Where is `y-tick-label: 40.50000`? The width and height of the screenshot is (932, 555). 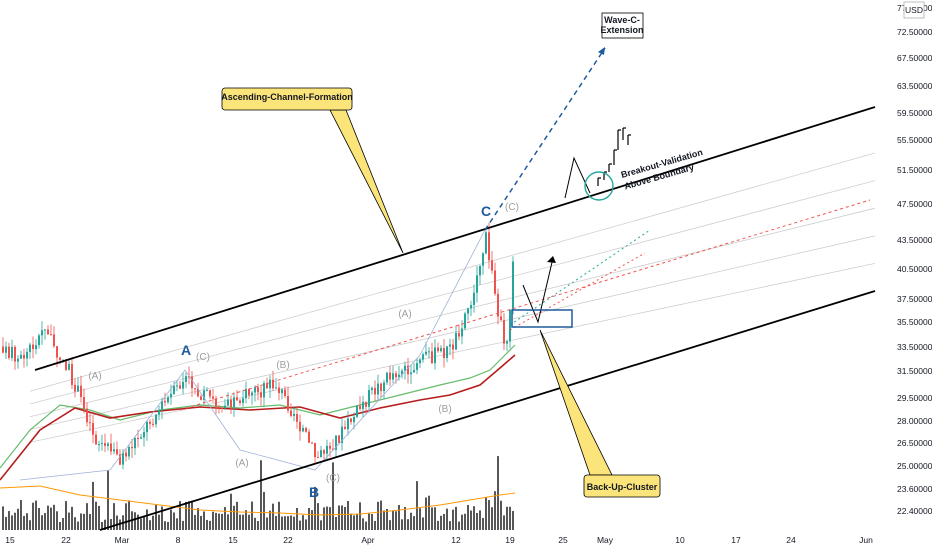
y-tick-label: 40.50000 is located at coordinates (914, 269).